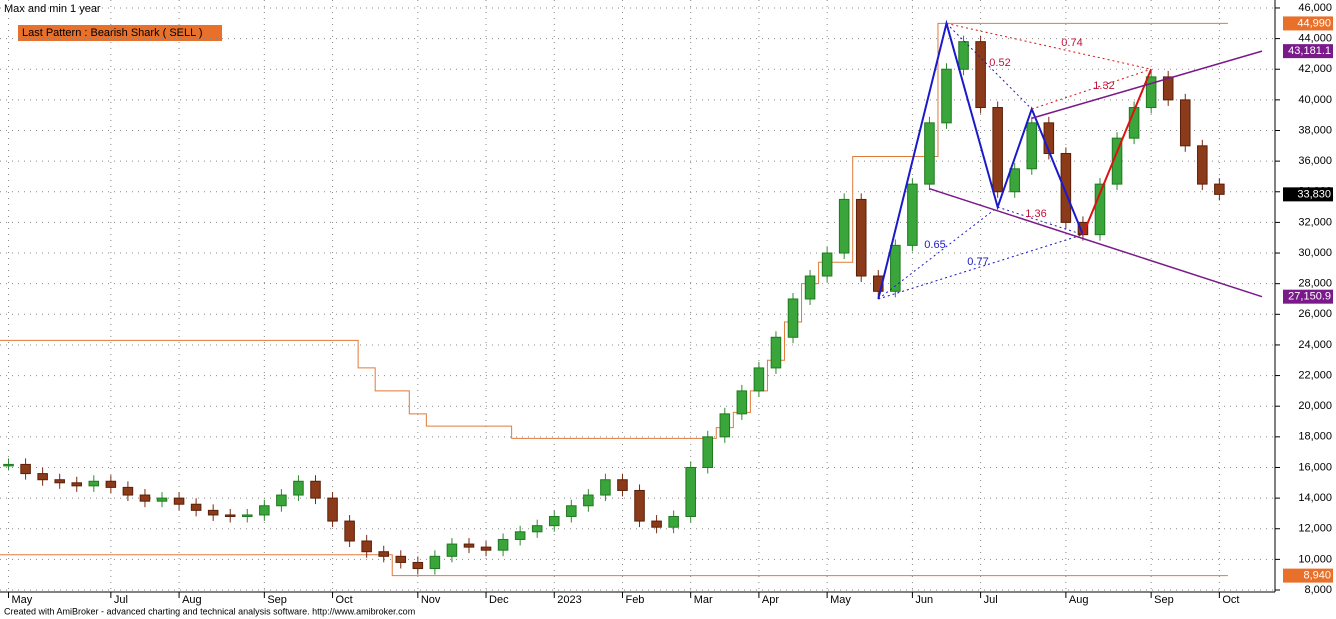 The image size is (1336, 619). I want to click on y-tick-label: 12,000, so click(1315, 529).